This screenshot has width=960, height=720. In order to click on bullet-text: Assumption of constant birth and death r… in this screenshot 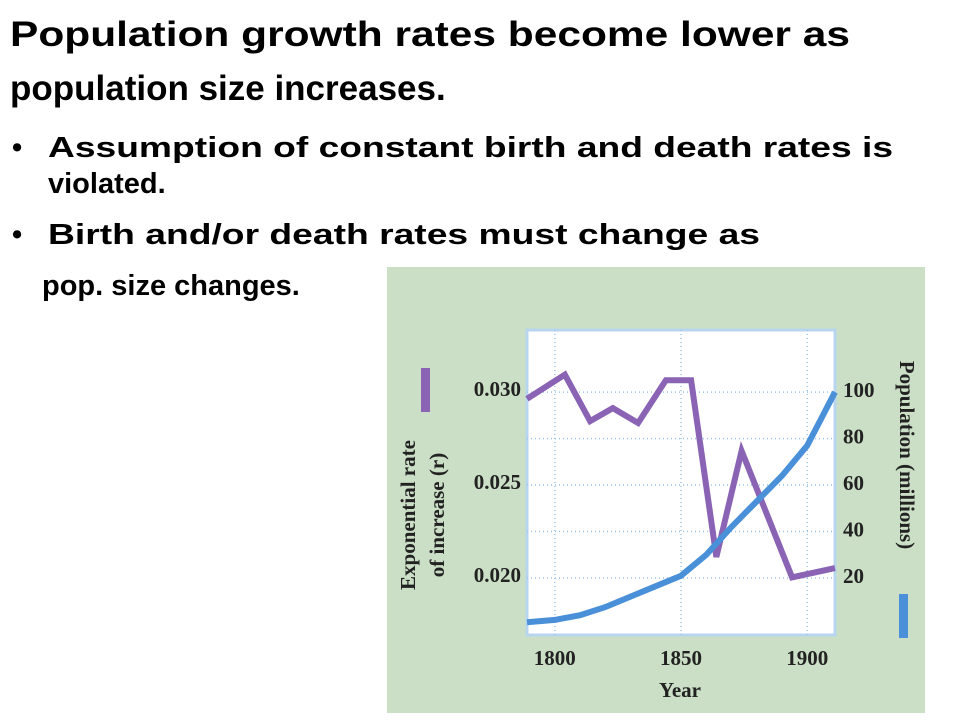, I will do `click(470, 148)`.